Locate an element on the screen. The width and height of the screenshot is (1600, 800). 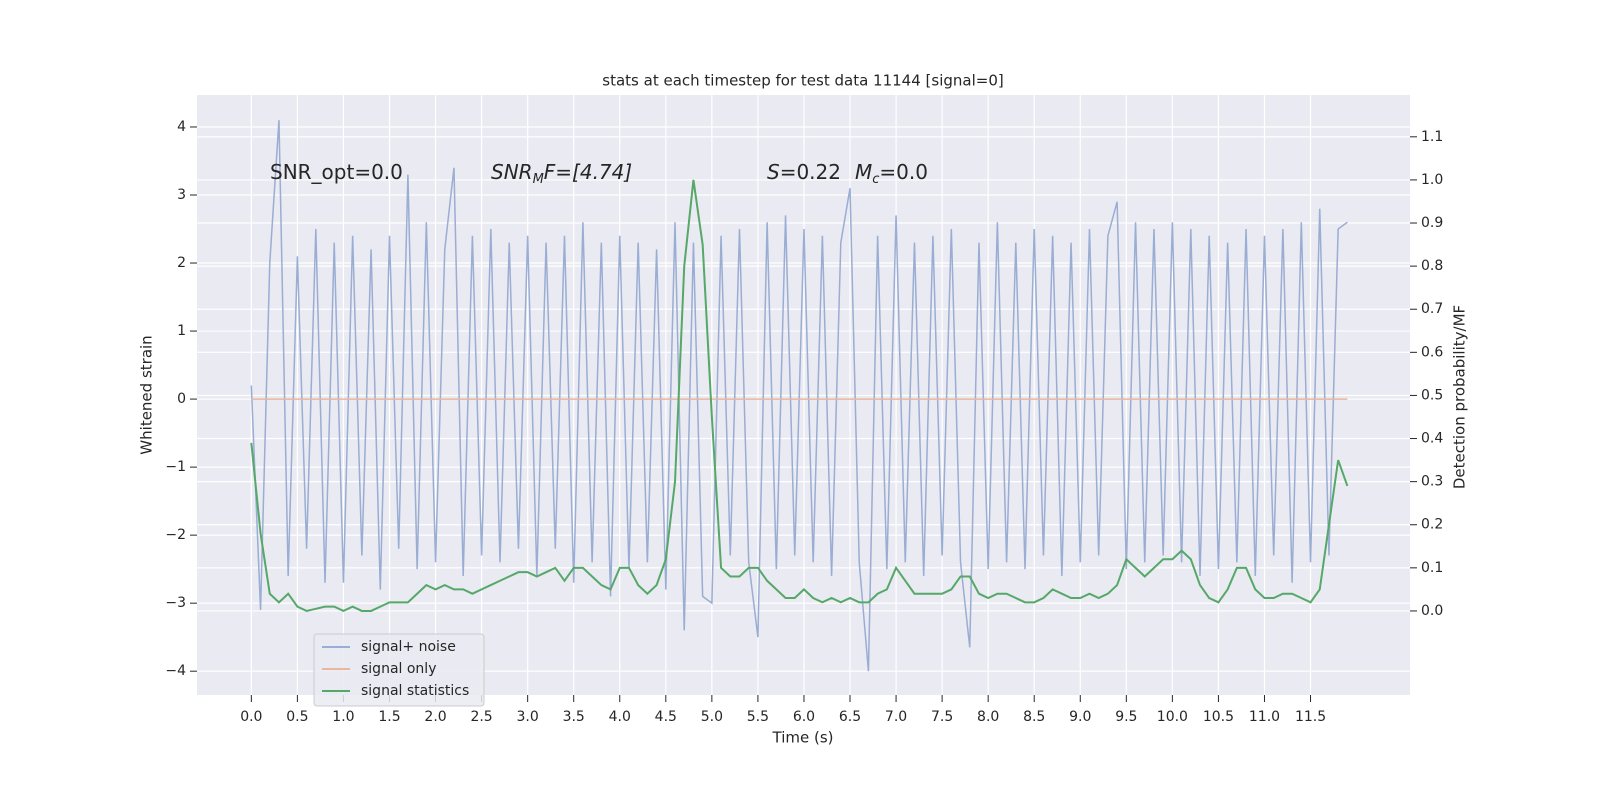
y2-tick-label: 0.8 is located at coordinates (1432, 266).